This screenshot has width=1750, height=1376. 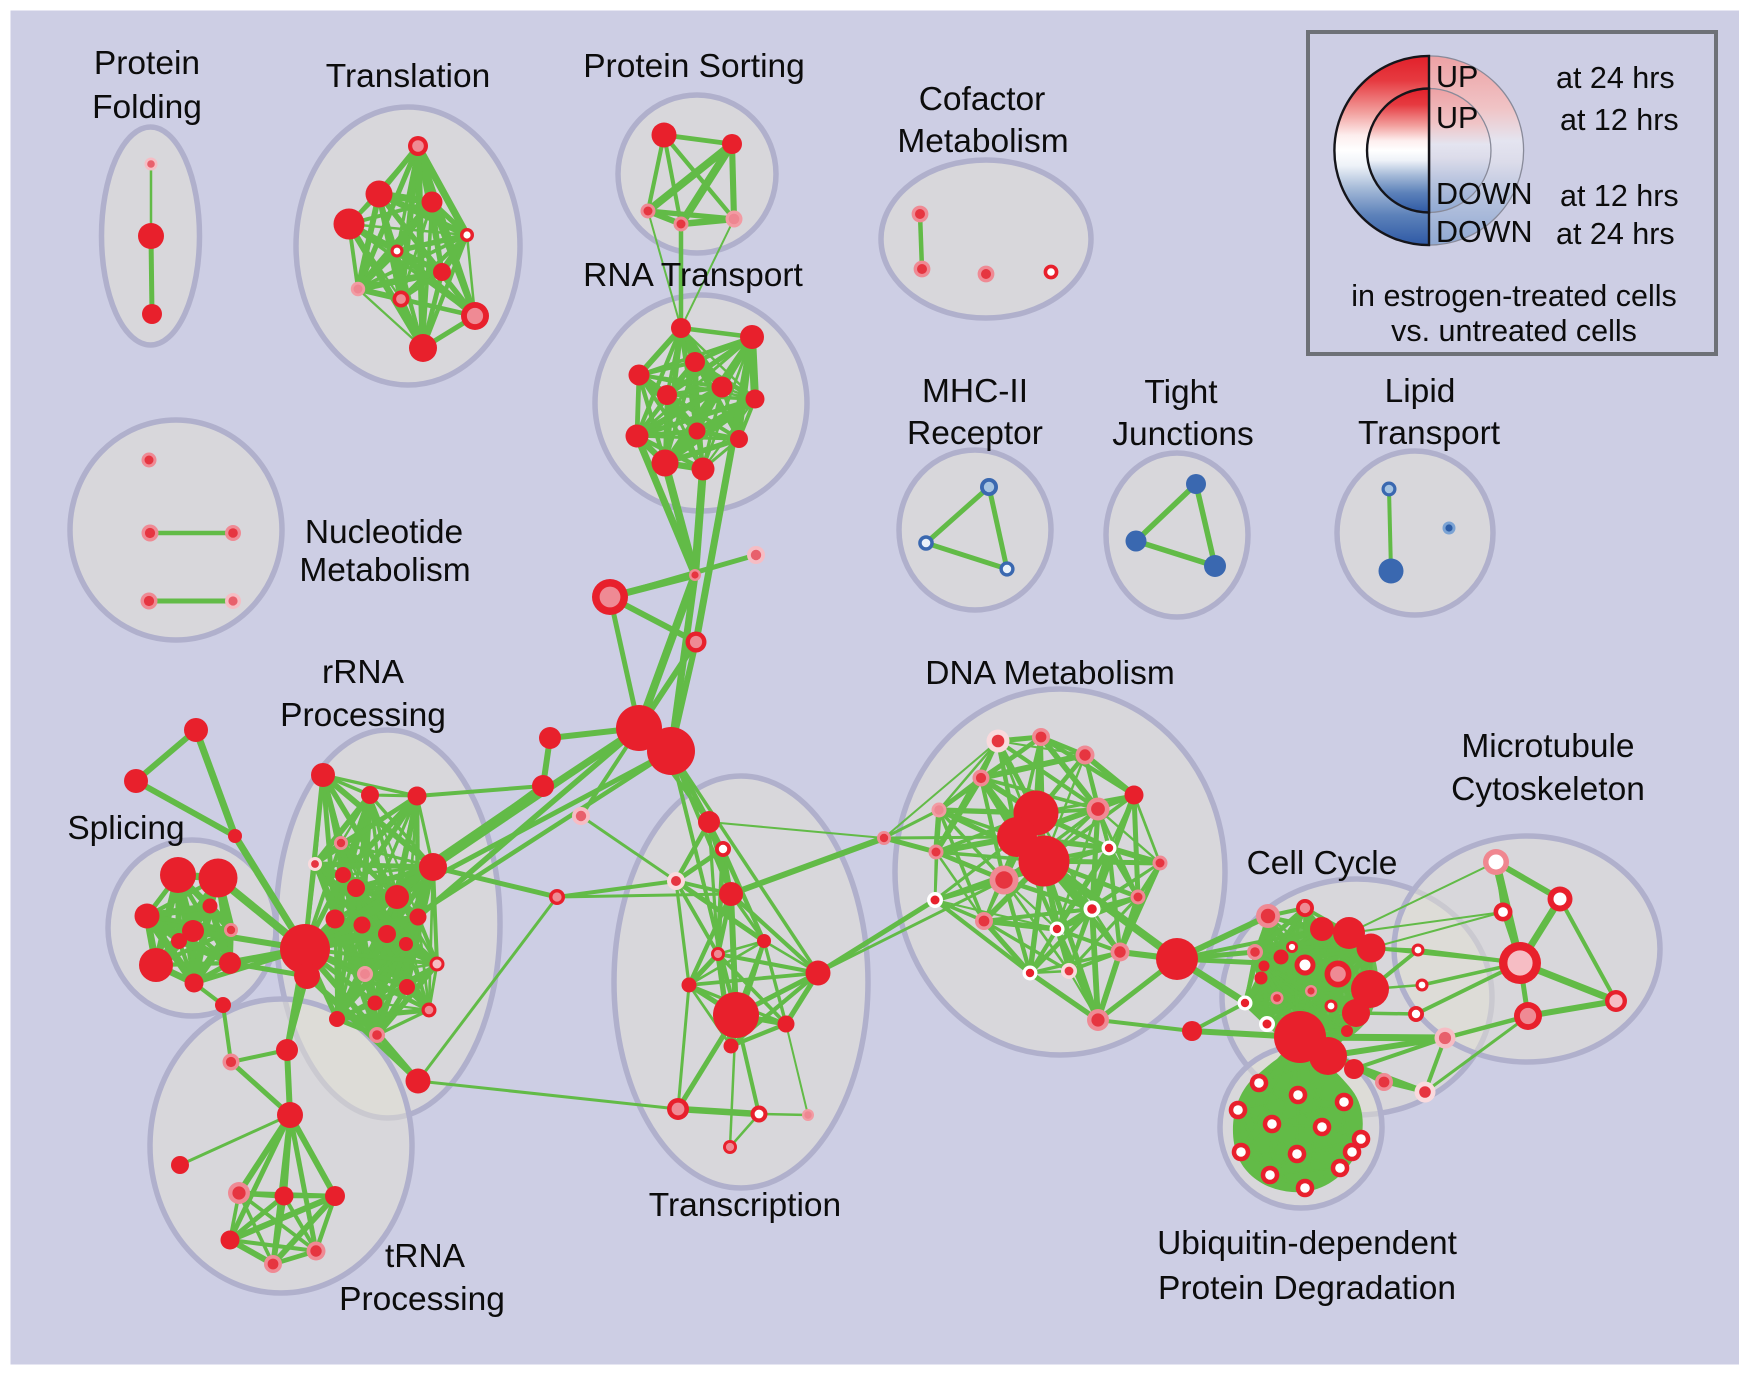 I want to click on svg-text: Lipid, so click(x=1420, y=391).